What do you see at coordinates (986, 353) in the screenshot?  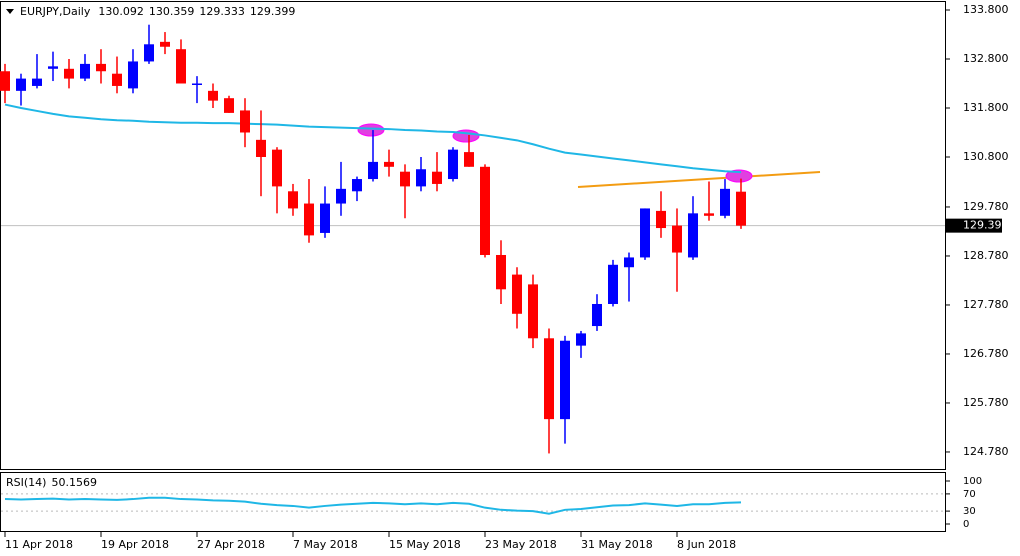 I see `y-tick-label: 126.780` at bounding box center [986, 353].